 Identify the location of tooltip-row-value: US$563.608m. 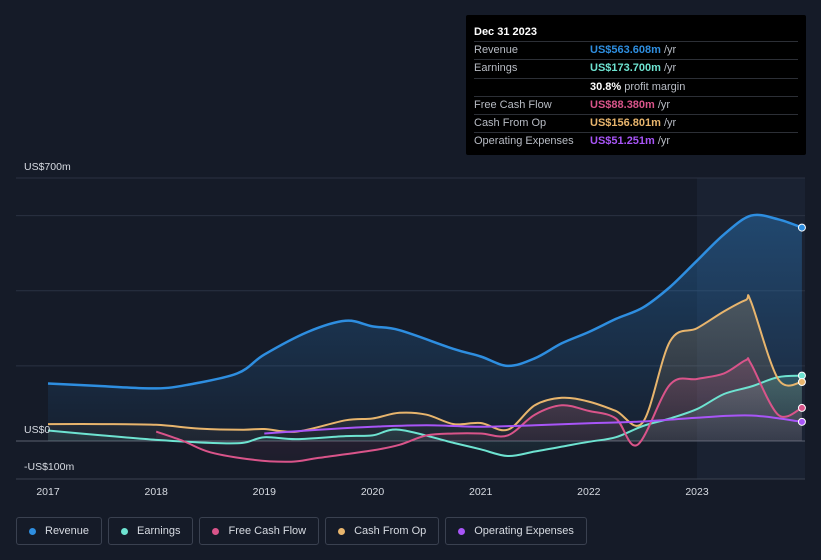
(625, 50).